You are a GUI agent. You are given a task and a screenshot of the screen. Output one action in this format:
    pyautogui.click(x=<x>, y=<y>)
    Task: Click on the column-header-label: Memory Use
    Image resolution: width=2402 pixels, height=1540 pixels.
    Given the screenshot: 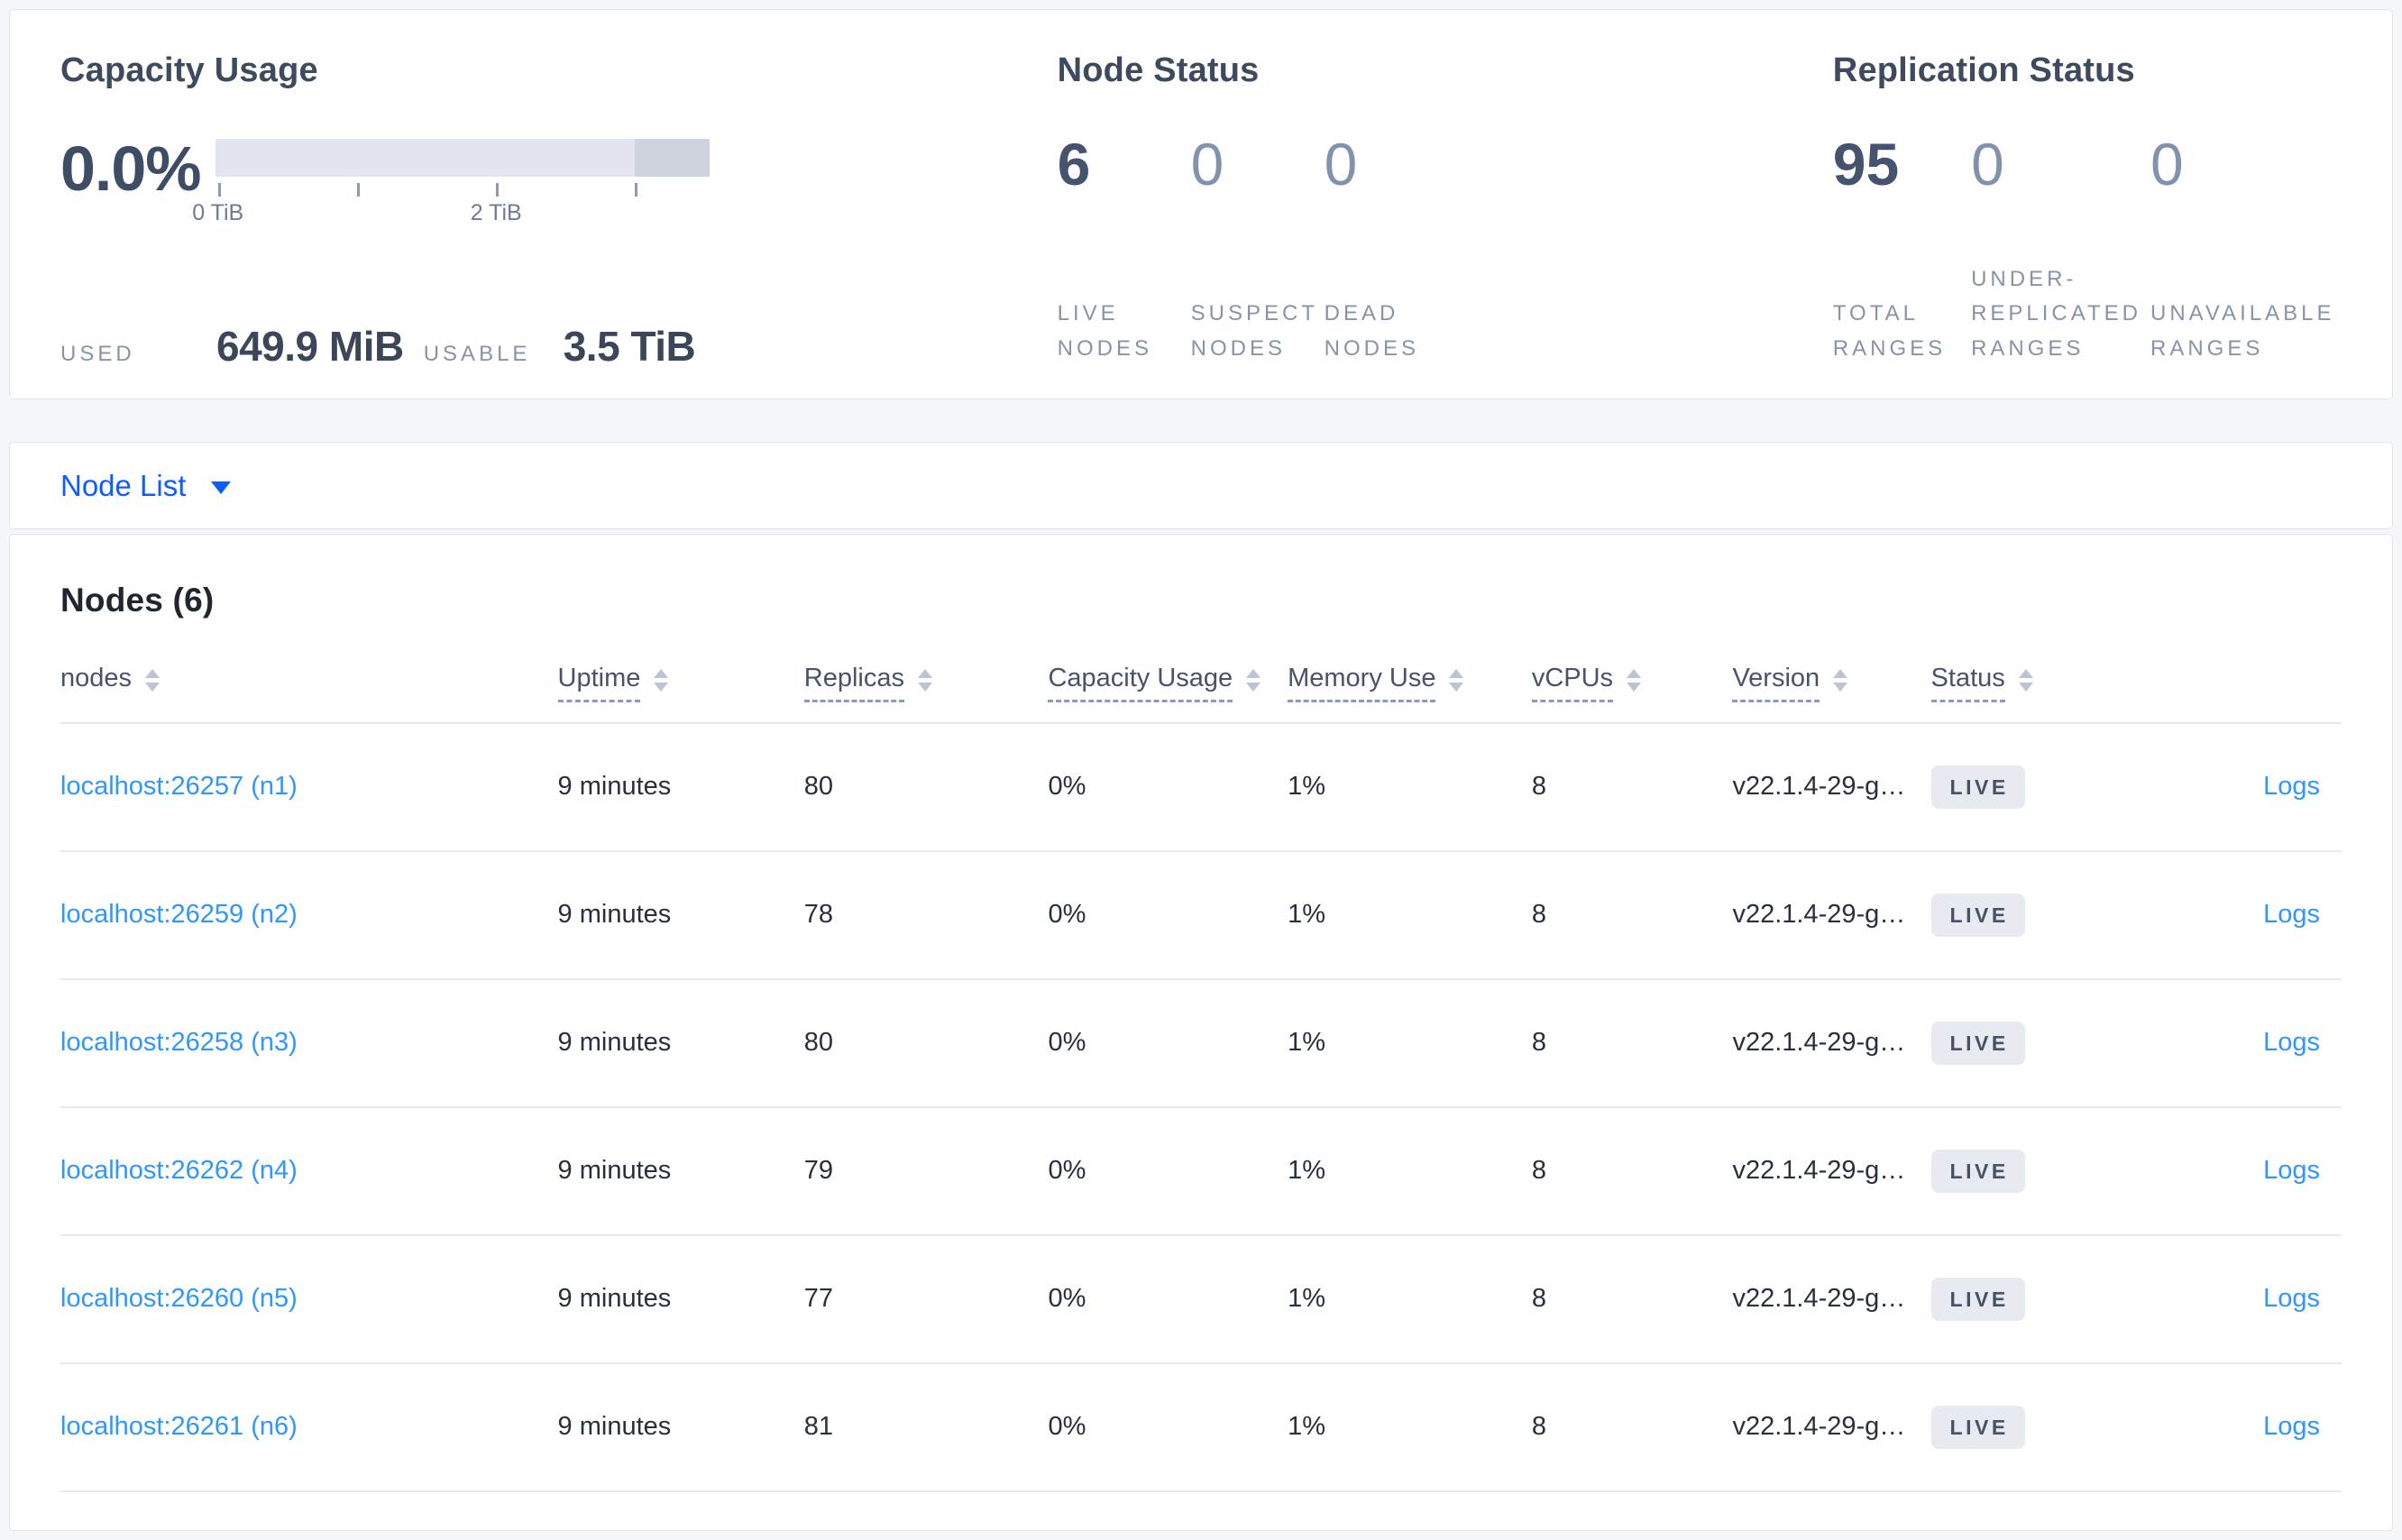 What is the action you would take?
    pyautogui.click(x=1362, y=682)
    